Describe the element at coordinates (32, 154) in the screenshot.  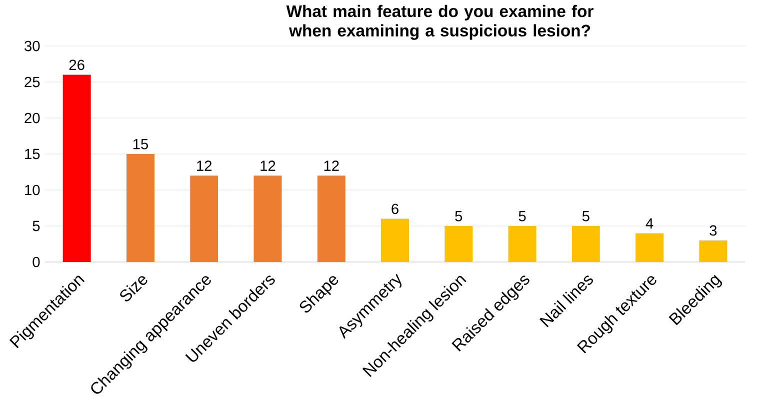
I see `y-tick-label: 15` at that location.